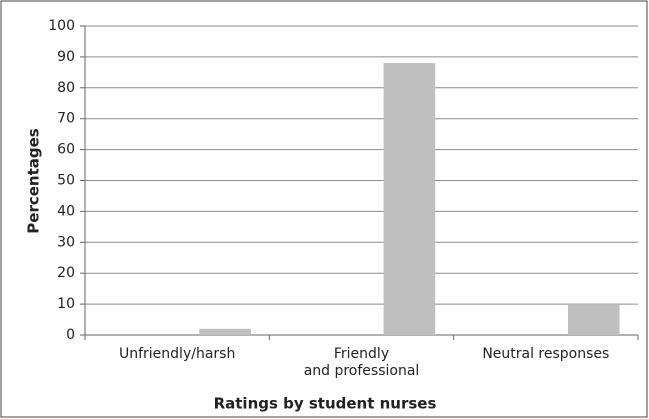 The height and width of the screenshot is (419, 649). I want to click on x-tick-label: Unfriendly/harsh, so click(177, 354).